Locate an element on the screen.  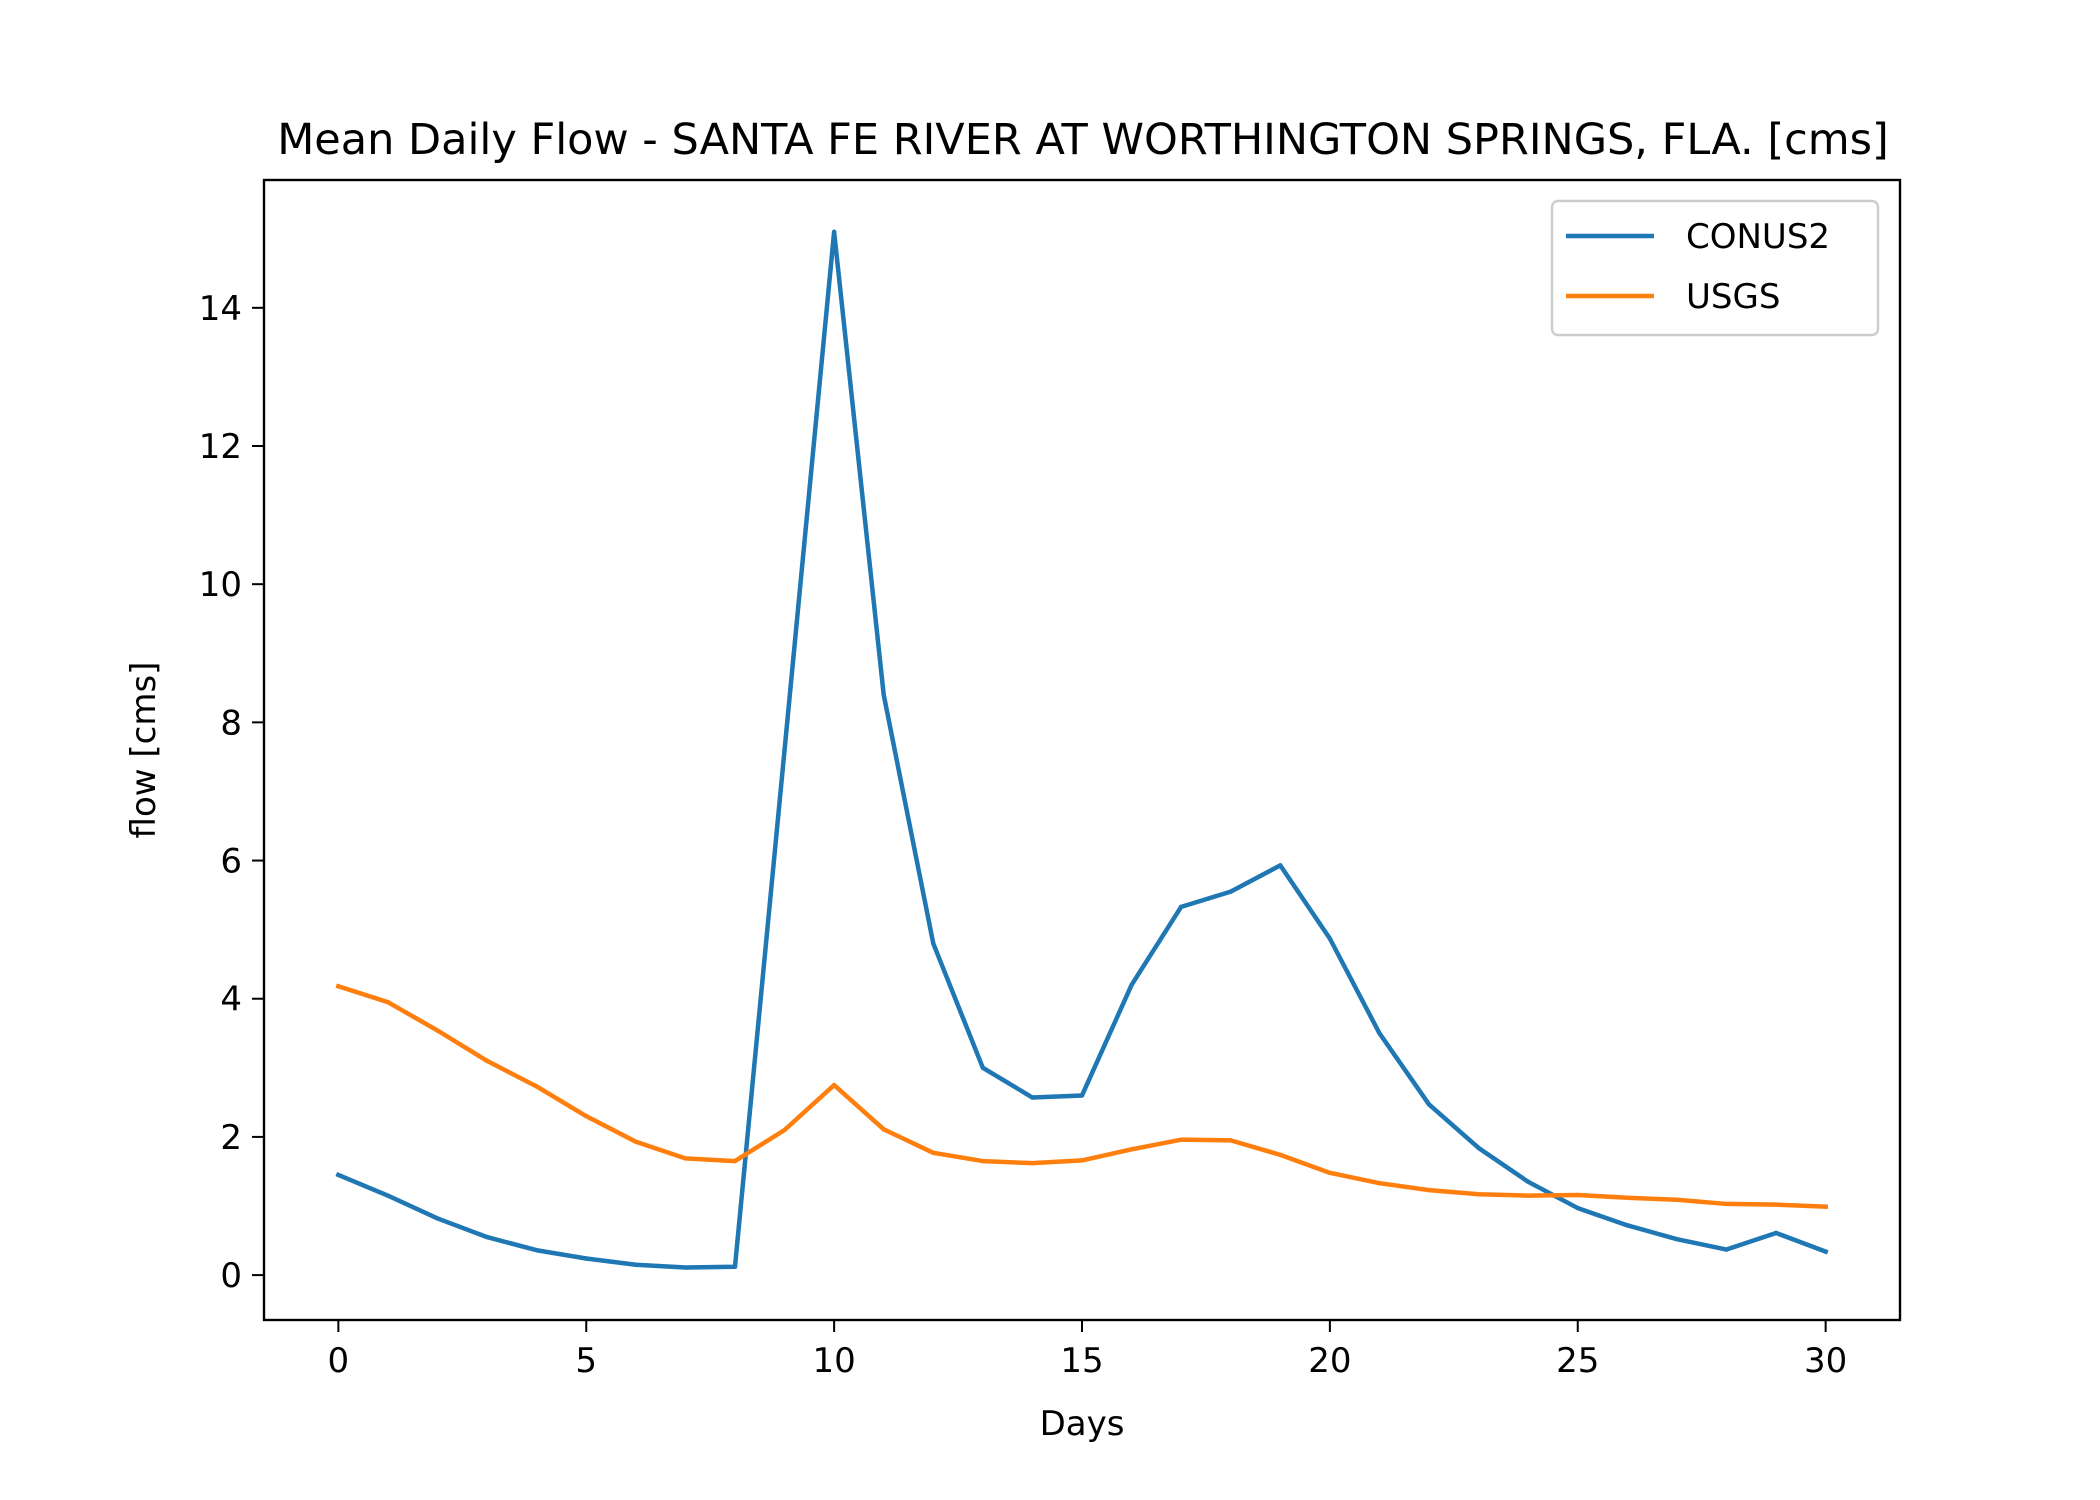
y-tick-label: 6 is located at coordinates (231, 862).